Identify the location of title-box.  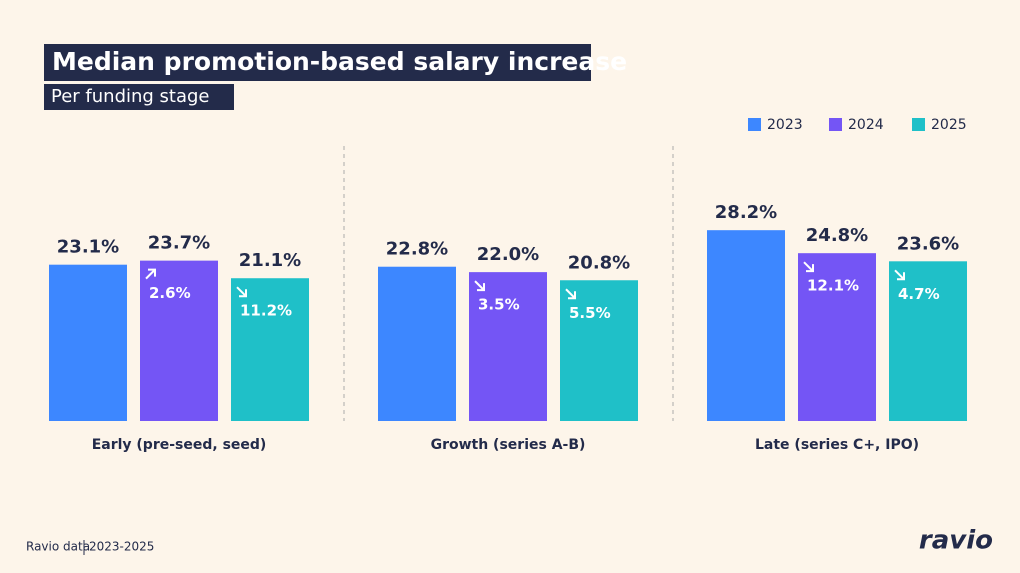
(317, 62).